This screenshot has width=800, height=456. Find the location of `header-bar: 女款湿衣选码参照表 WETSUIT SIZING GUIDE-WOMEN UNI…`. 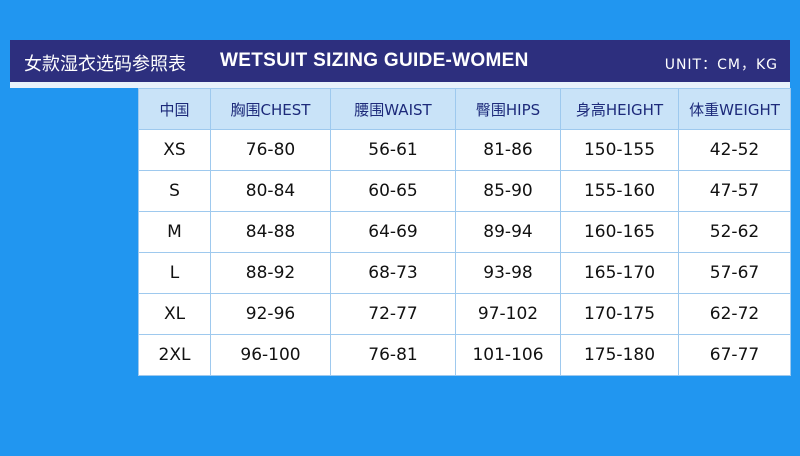

header-bar: 女款湿衣选码参照表 WETSUIT SIZING GUIDE-WOMEN UNI… is located at coordinates (400, 61).